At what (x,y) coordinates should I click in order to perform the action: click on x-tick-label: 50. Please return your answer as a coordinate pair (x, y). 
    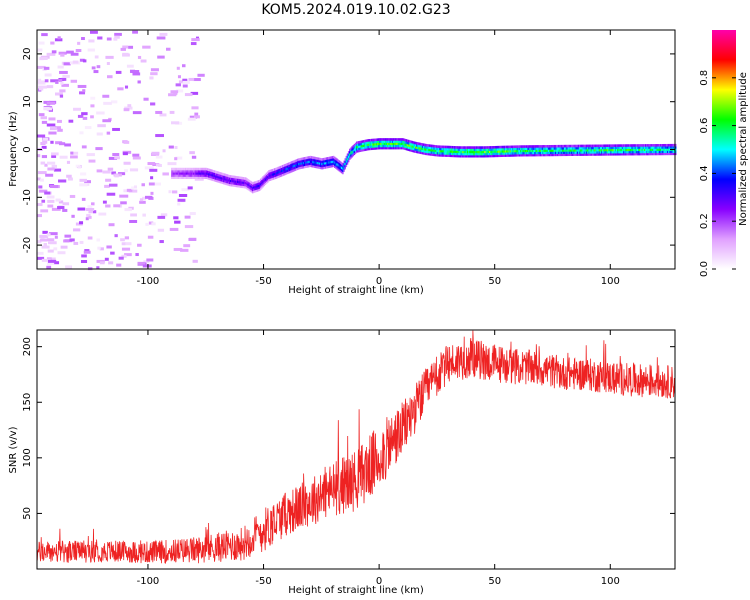
    Looking at the image, I should click on (494, 581).